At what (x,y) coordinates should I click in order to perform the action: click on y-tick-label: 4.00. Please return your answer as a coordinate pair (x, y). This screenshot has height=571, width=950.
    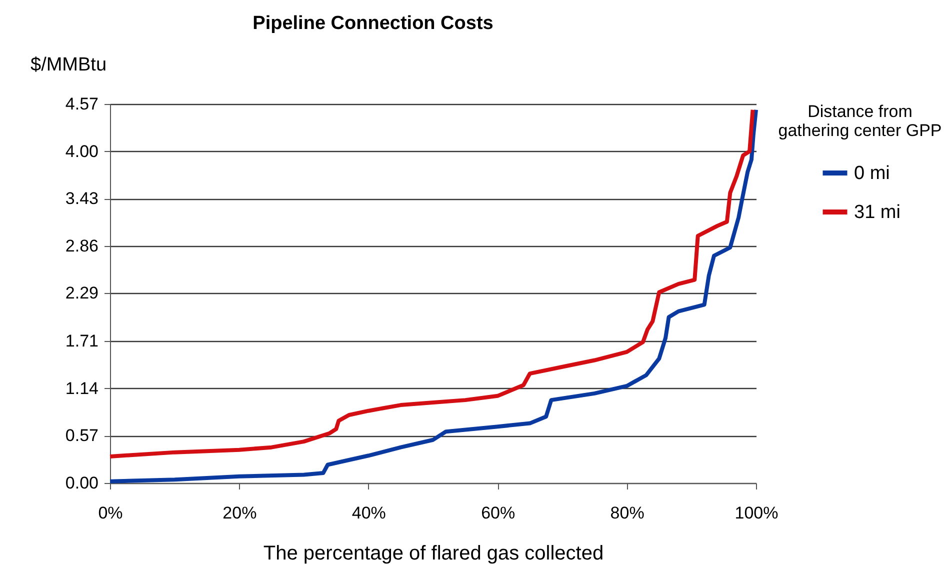
    Looking at the image, I should click on (81, 151).